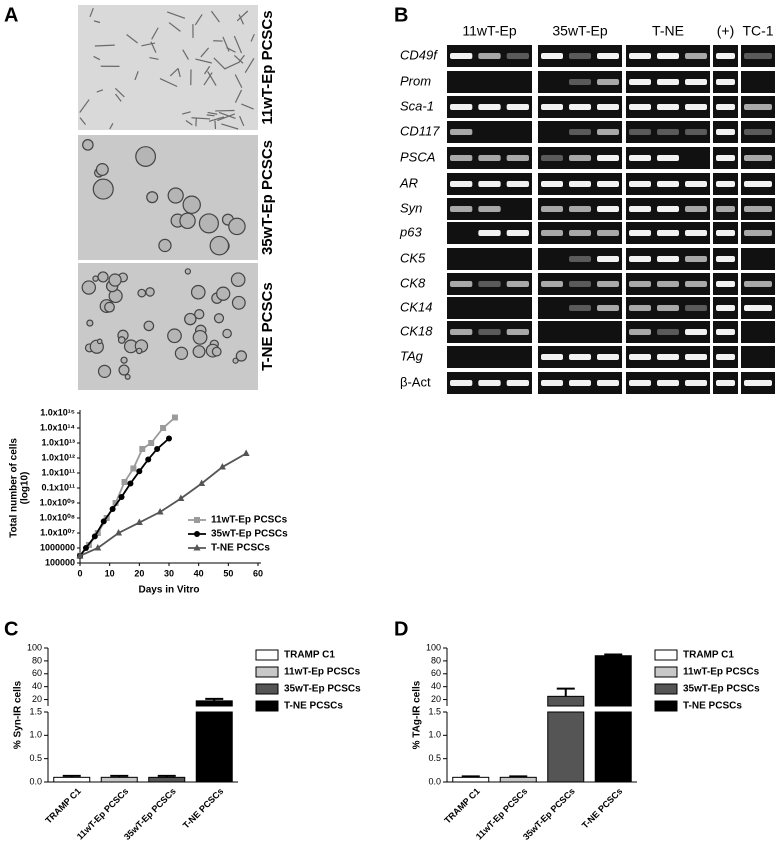 The width and height of the screenshot is (777, 850). I want to click on y-axis-label: (log10), so click(25, 488).